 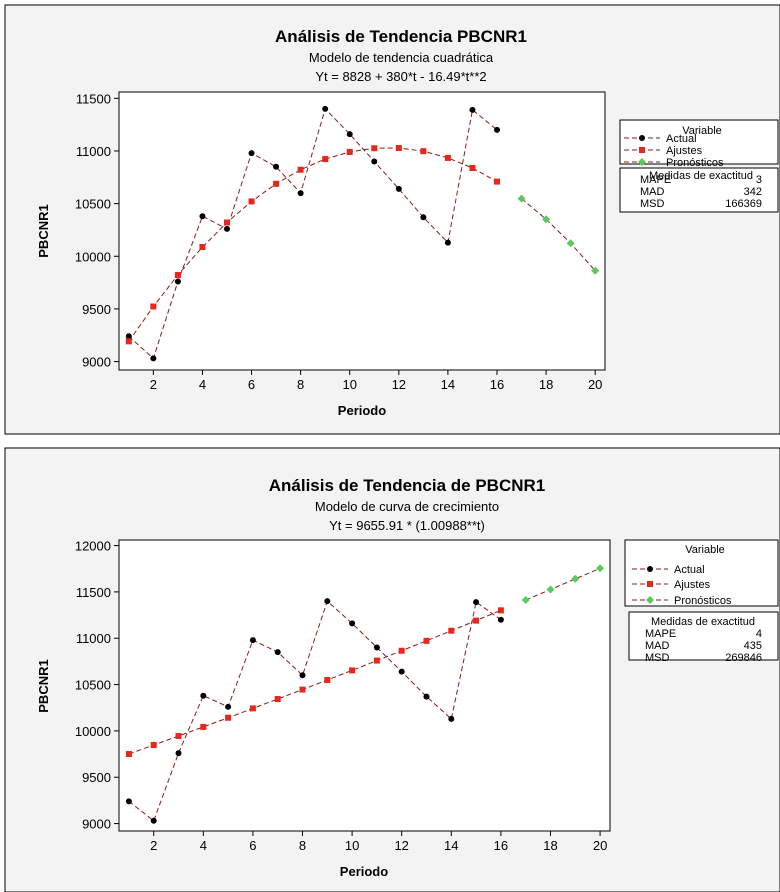 I want to click on accuracy-frame, so click(x=703, y=636).